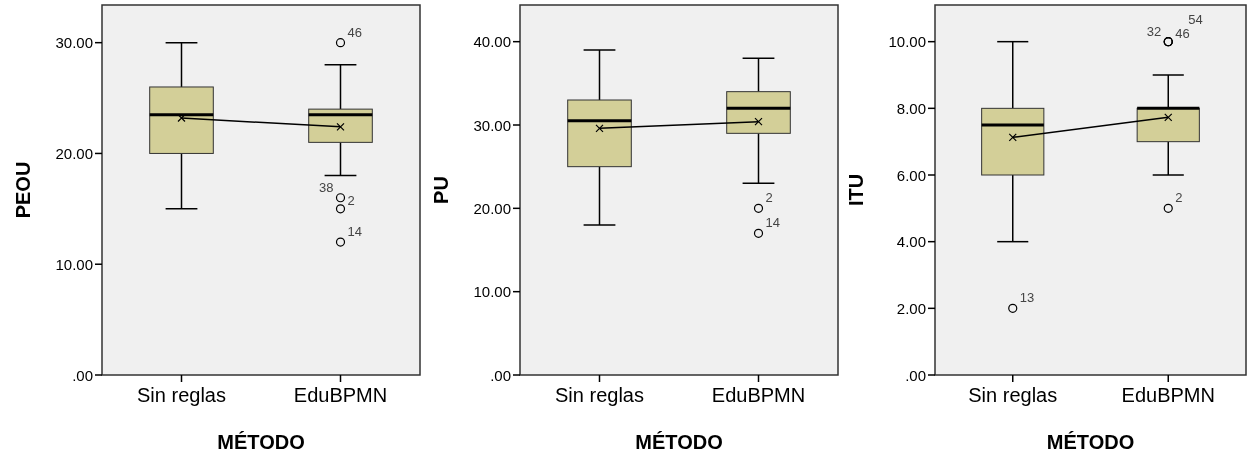 This screenshot has height=458, width=1248. Describe the element at coordinates (911, 175) in the screenshot. I see `y-tick-label: 6.00` at that location.